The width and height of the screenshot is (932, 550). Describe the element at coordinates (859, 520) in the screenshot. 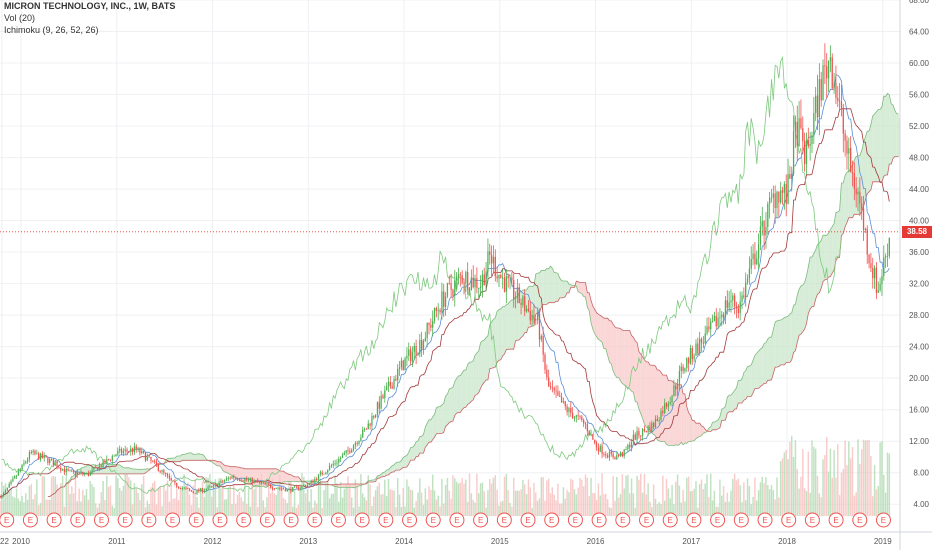

I see `earnings-marker-label: E` at that location.